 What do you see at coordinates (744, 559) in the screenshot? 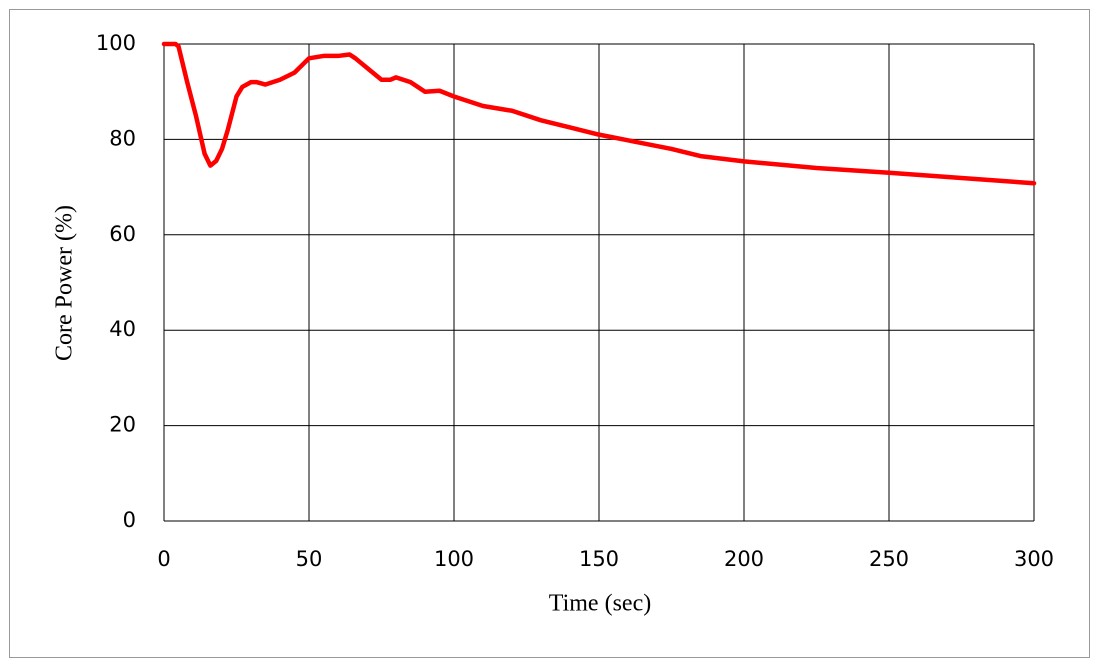
I see `x-tick-label: 200` at bounding box center [744, 559].